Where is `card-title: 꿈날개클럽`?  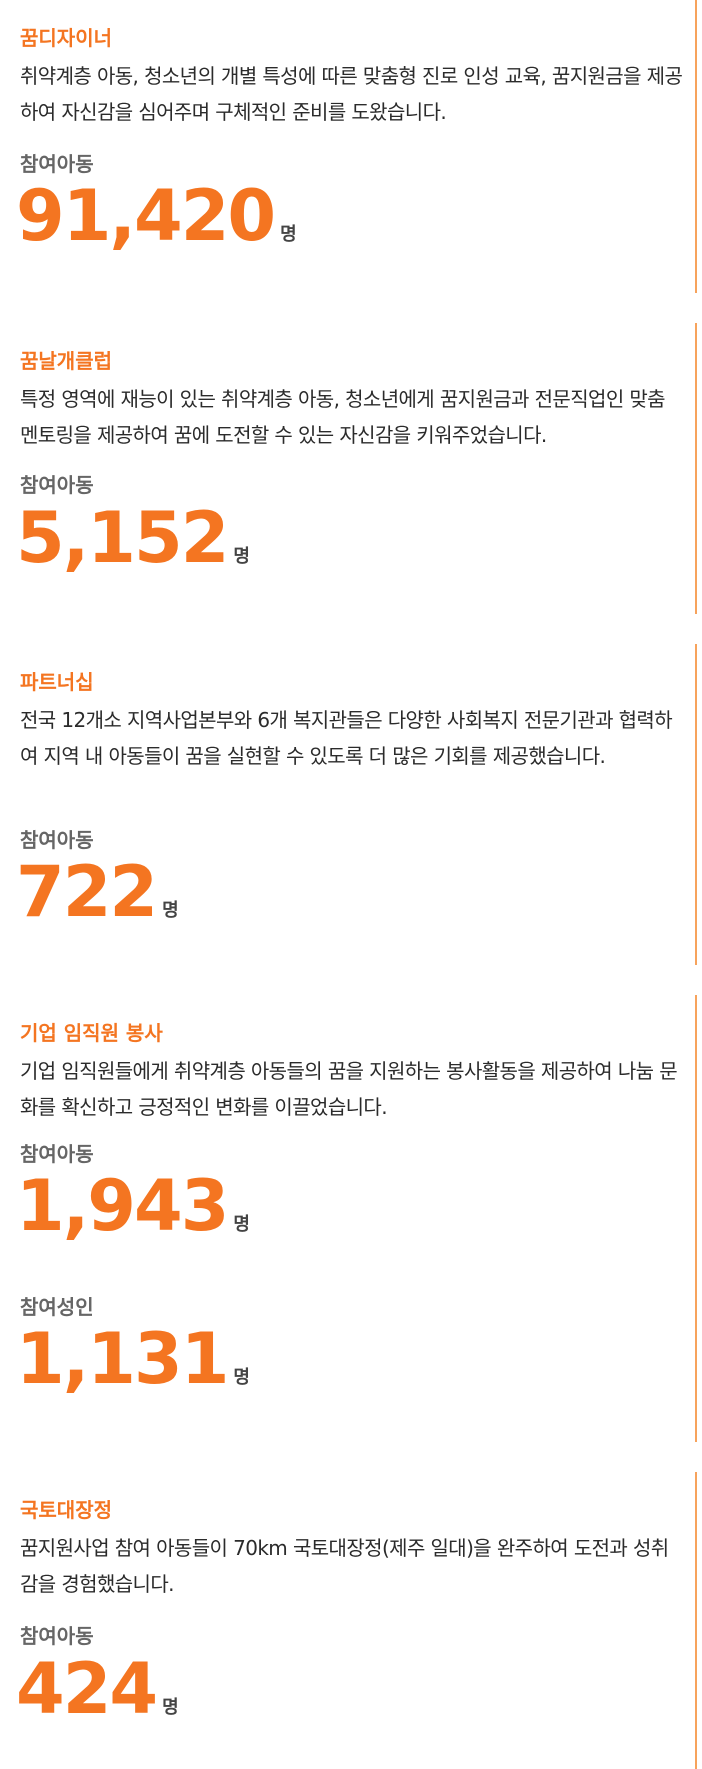
card-title: 꿈날개클럽 is located at coordinates (66, 361).